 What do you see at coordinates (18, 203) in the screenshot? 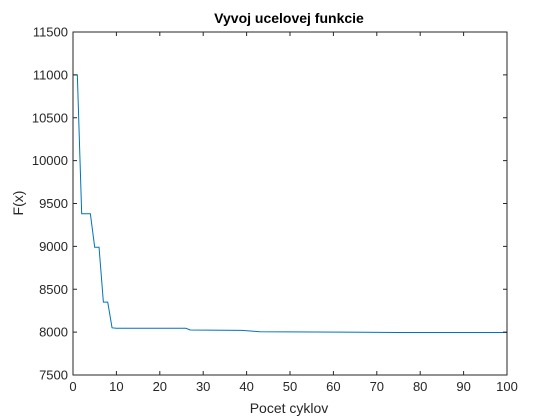
I see `y-axis-title: F(x)` at bounding box center [18, 203].